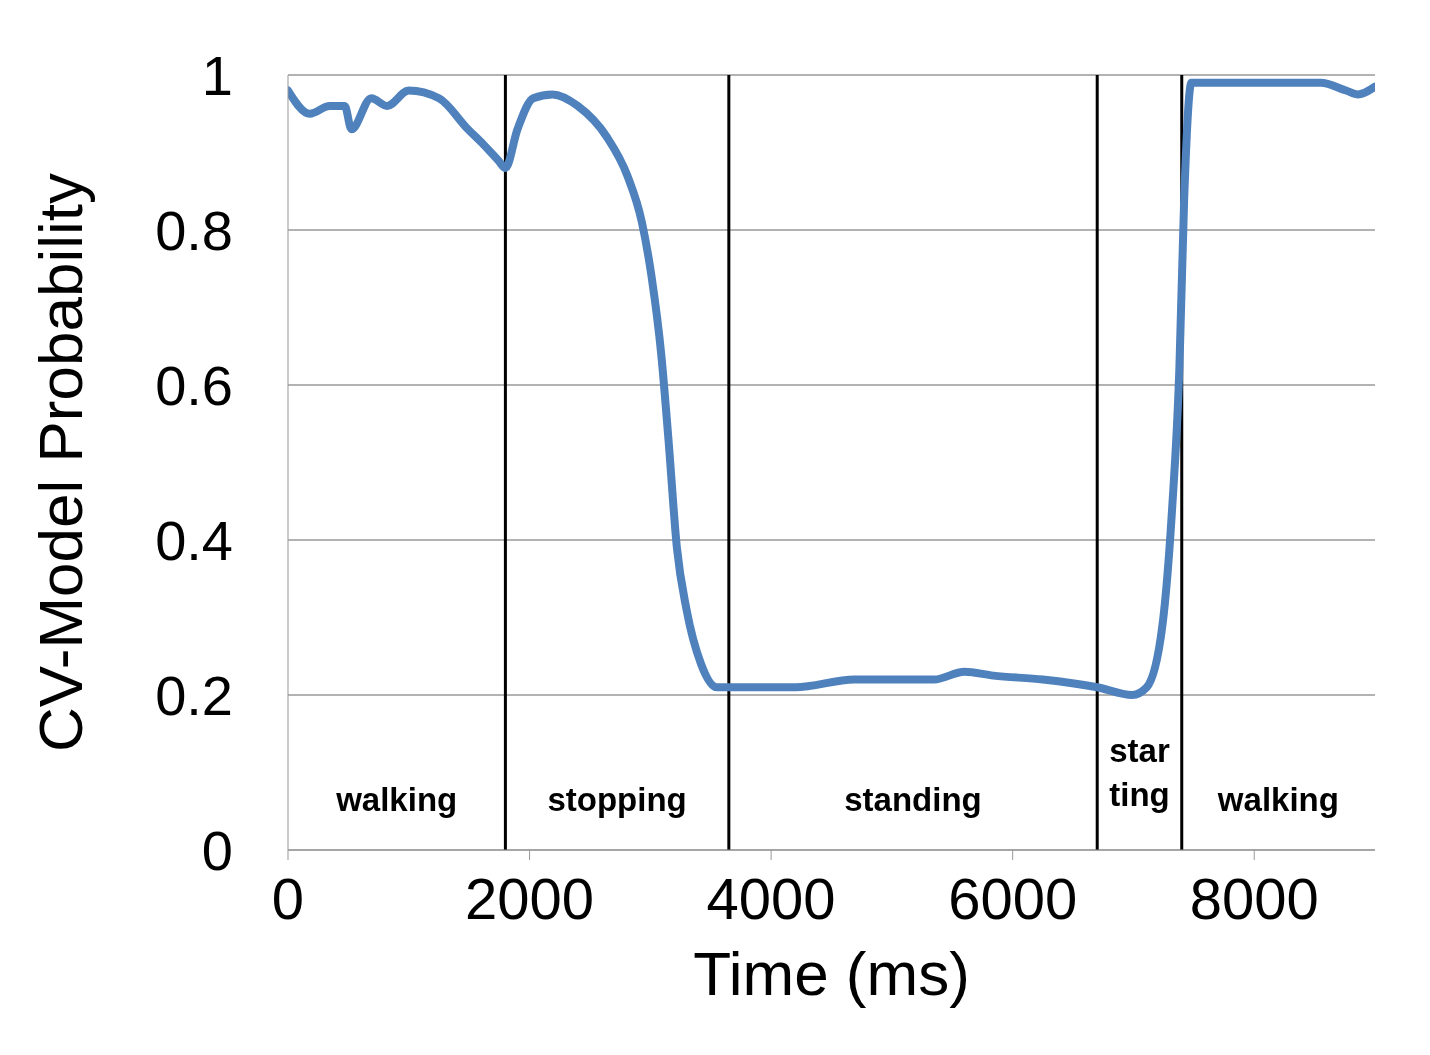 This screenshot has width=1430, height=1055. Describe the element at coordinates (771, 899) in the screenshot. I see `x-tick-label: 4000` at that location.